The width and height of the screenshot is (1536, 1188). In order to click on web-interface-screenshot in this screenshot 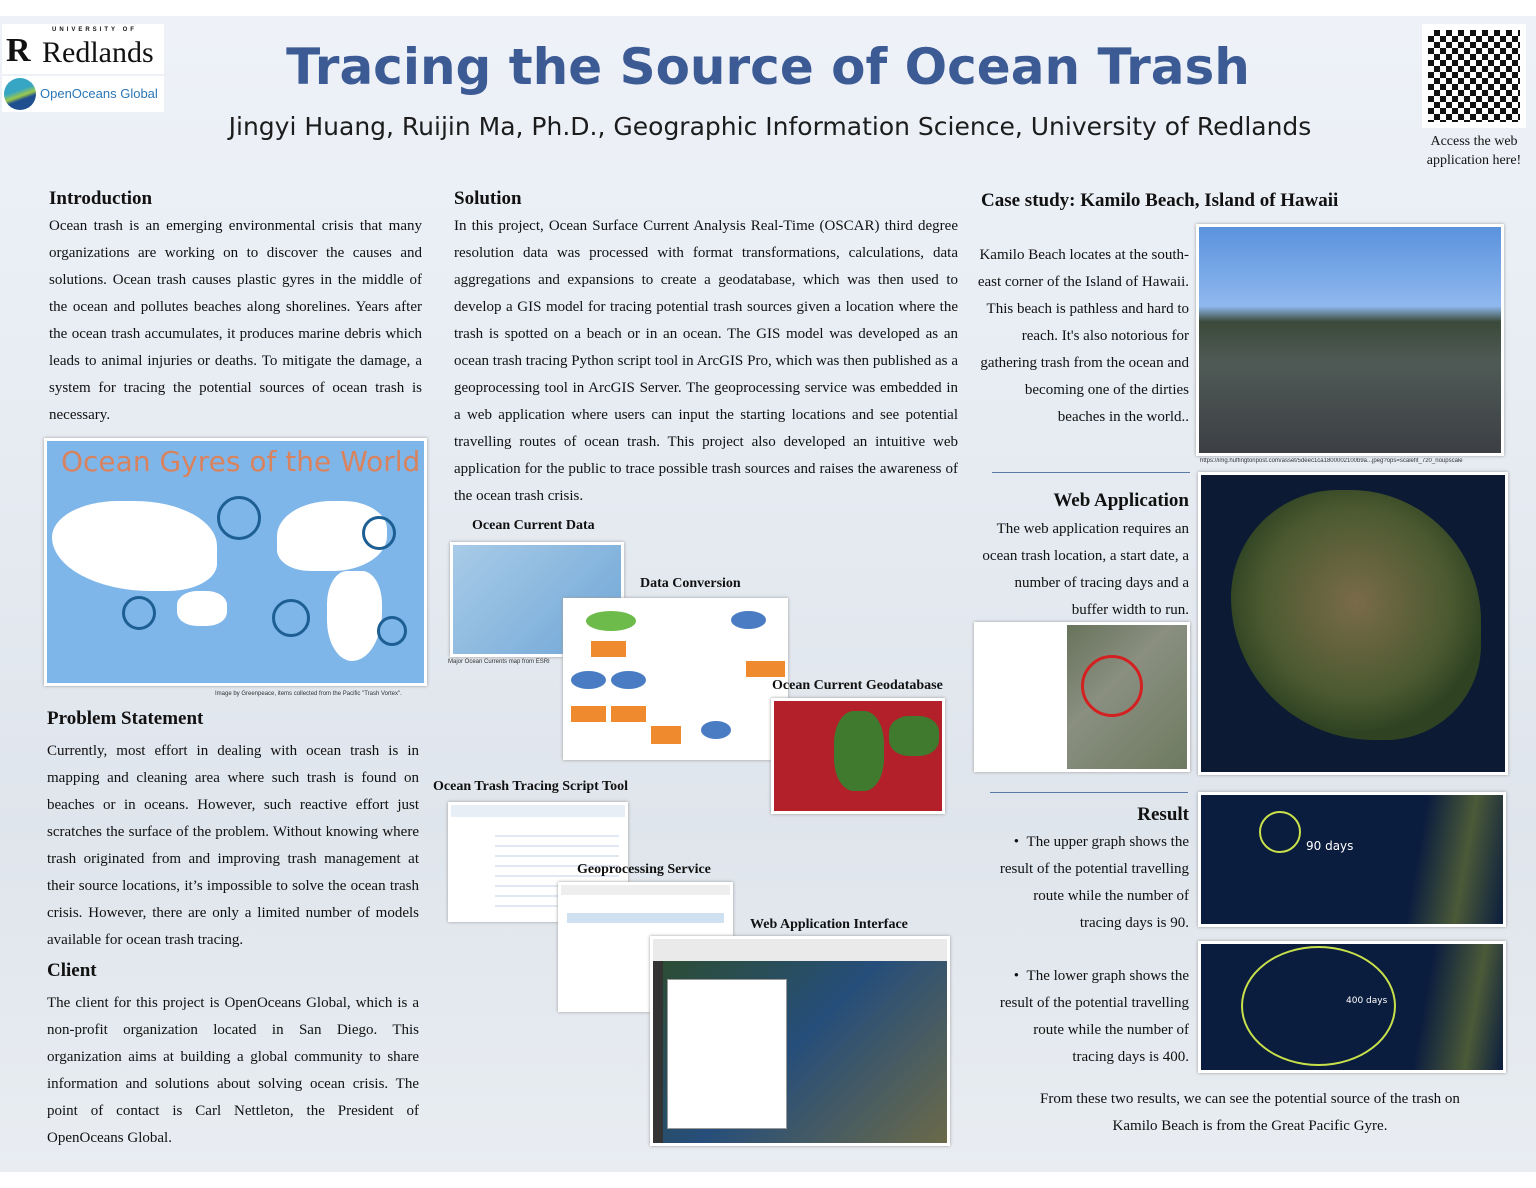, I will do `click(800, 1041)`.